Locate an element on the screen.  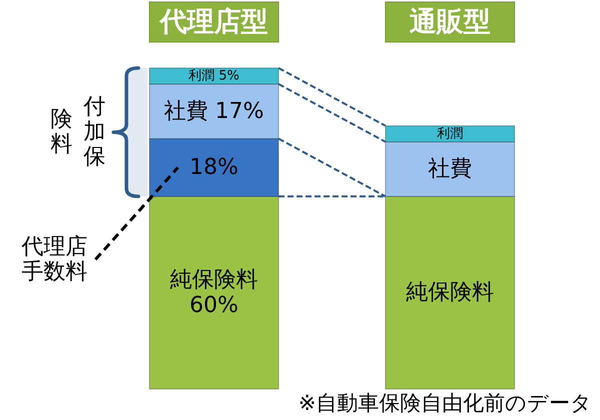
text: 代理店手数料 is located at coordinates (54, 259).